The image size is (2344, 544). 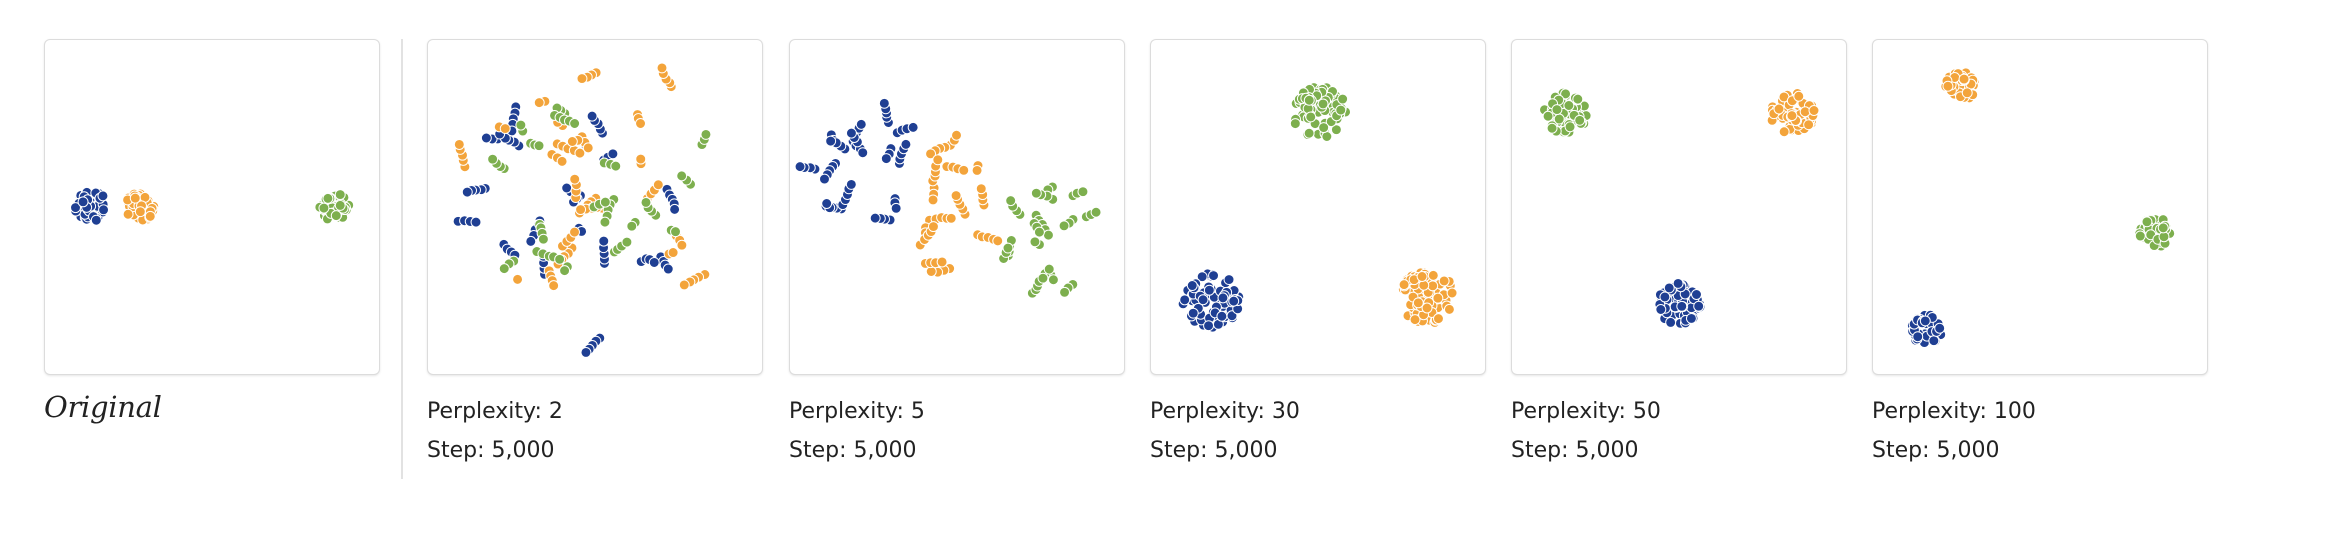 What do you see at coordinates (402, 259) in the screenshot?
I see `section-divider` at bounding box center [402, 259].